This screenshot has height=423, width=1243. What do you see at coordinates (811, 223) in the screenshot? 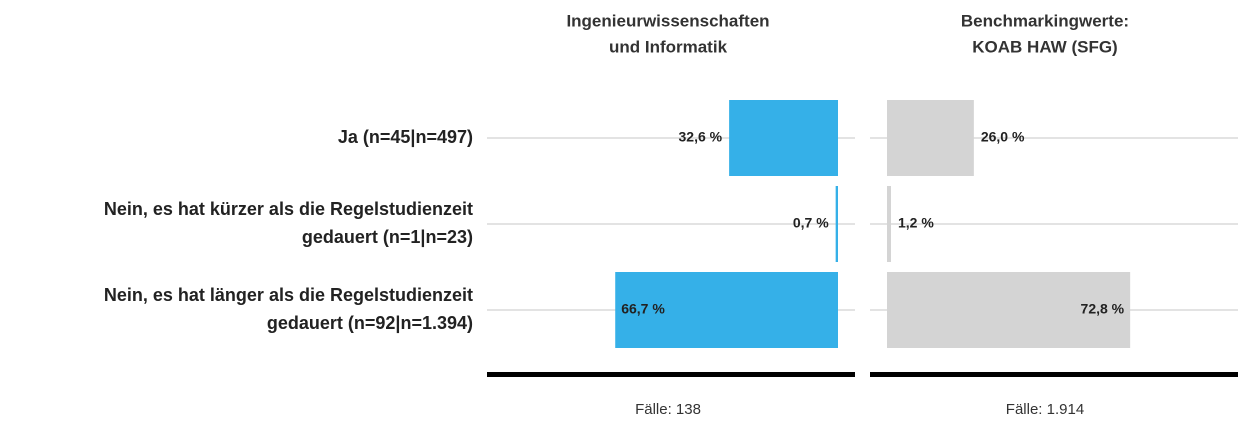
I see `value-label: 0,7 %` at bounding box center [811, 223].